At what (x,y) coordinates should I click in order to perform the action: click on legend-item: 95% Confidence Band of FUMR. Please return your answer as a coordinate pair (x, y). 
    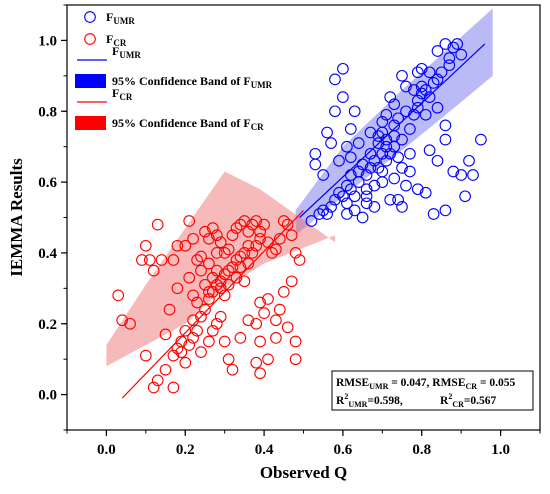
    Looking at the image, I should click on (174, 82).